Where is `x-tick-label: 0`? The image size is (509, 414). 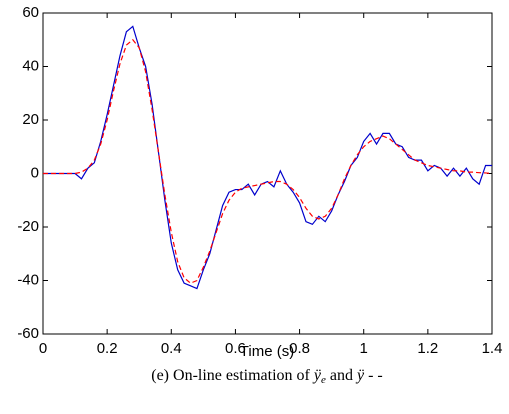
x-tick-label: 0 is located at coordinates (43, 348).